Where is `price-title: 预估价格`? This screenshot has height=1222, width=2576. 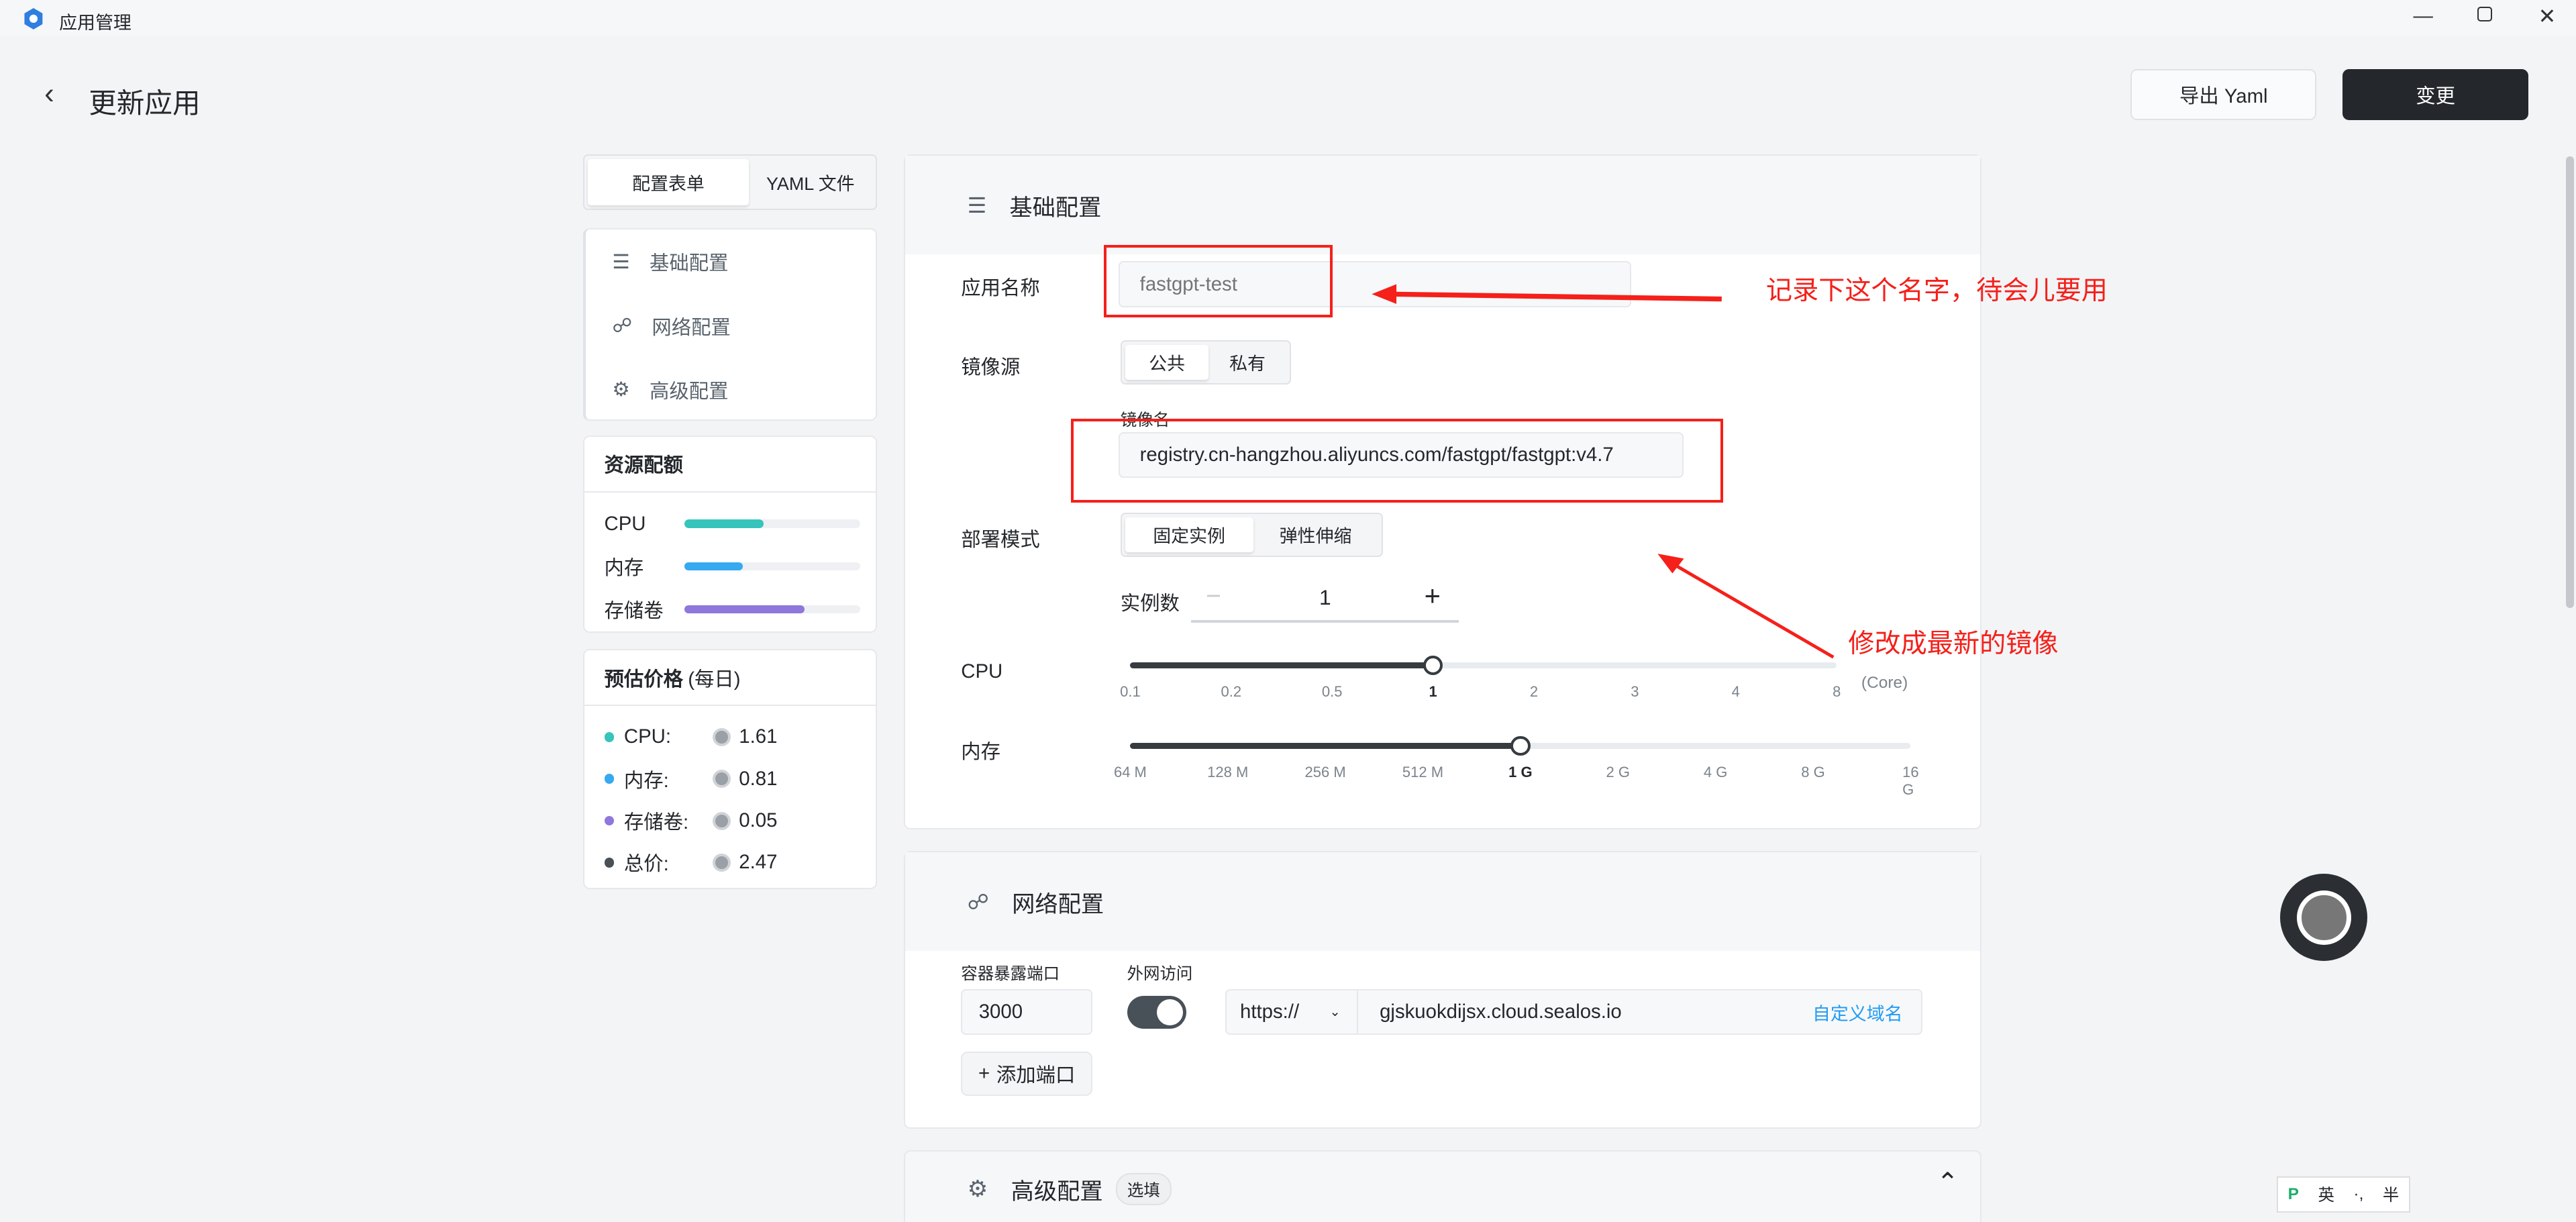
price-title: 预估价格 is located at coordinates (643, 679).